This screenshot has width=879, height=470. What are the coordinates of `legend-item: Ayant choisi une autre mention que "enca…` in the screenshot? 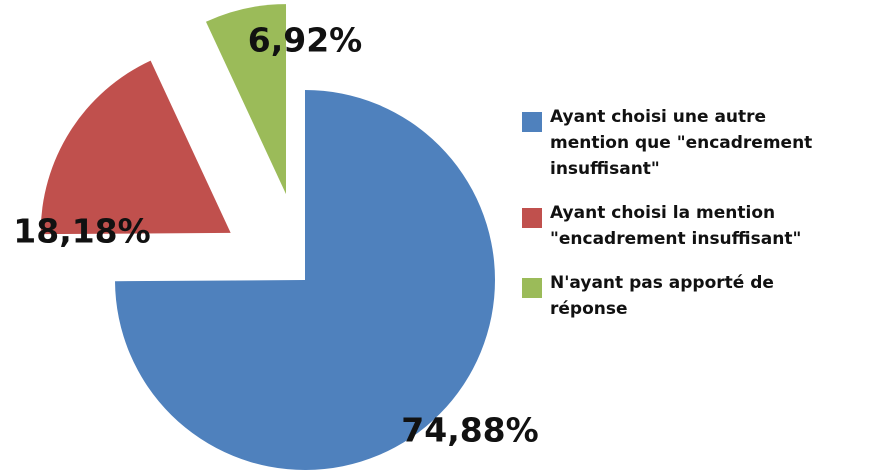 It's located at (697, 143).